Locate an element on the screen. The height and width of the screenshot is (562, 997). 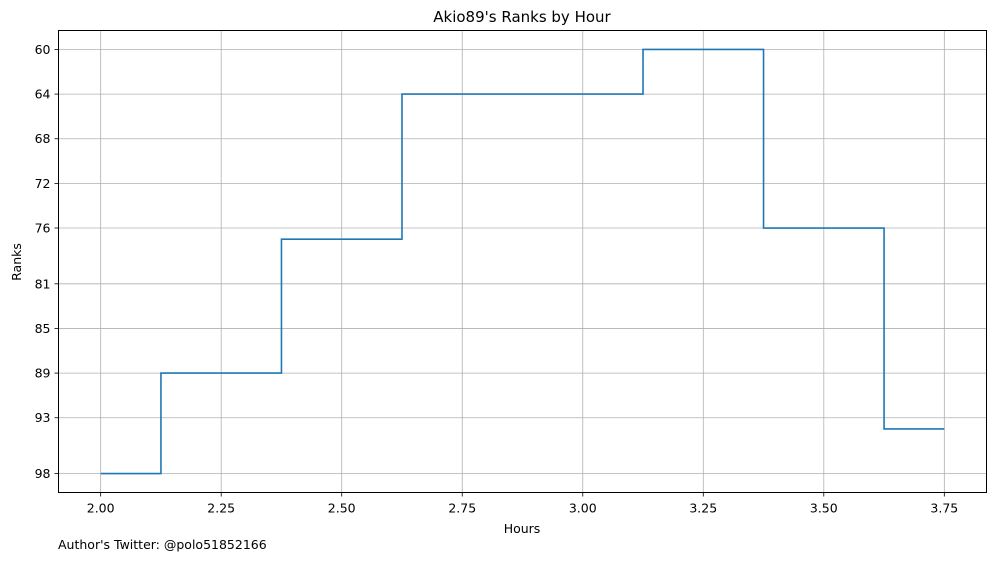
x-tick-label: 3.75 is located at coordinates (944, 508).